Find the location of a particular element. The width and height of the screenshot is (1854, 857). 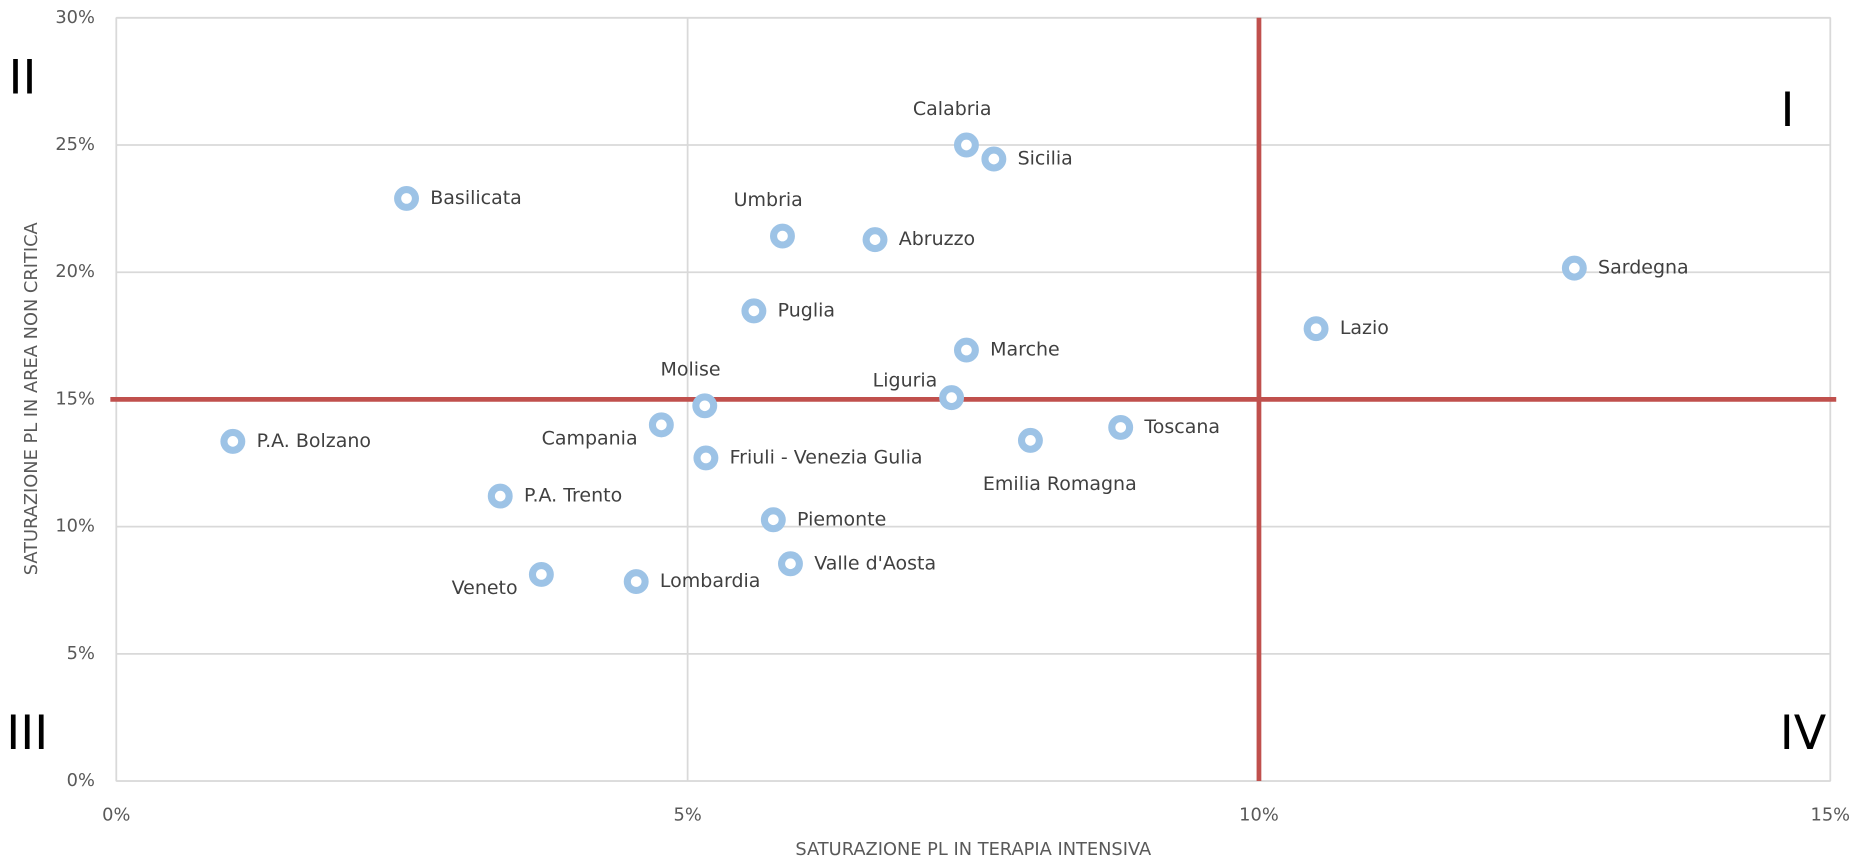

point-label: Liguria is located at coordinates (905, 381).